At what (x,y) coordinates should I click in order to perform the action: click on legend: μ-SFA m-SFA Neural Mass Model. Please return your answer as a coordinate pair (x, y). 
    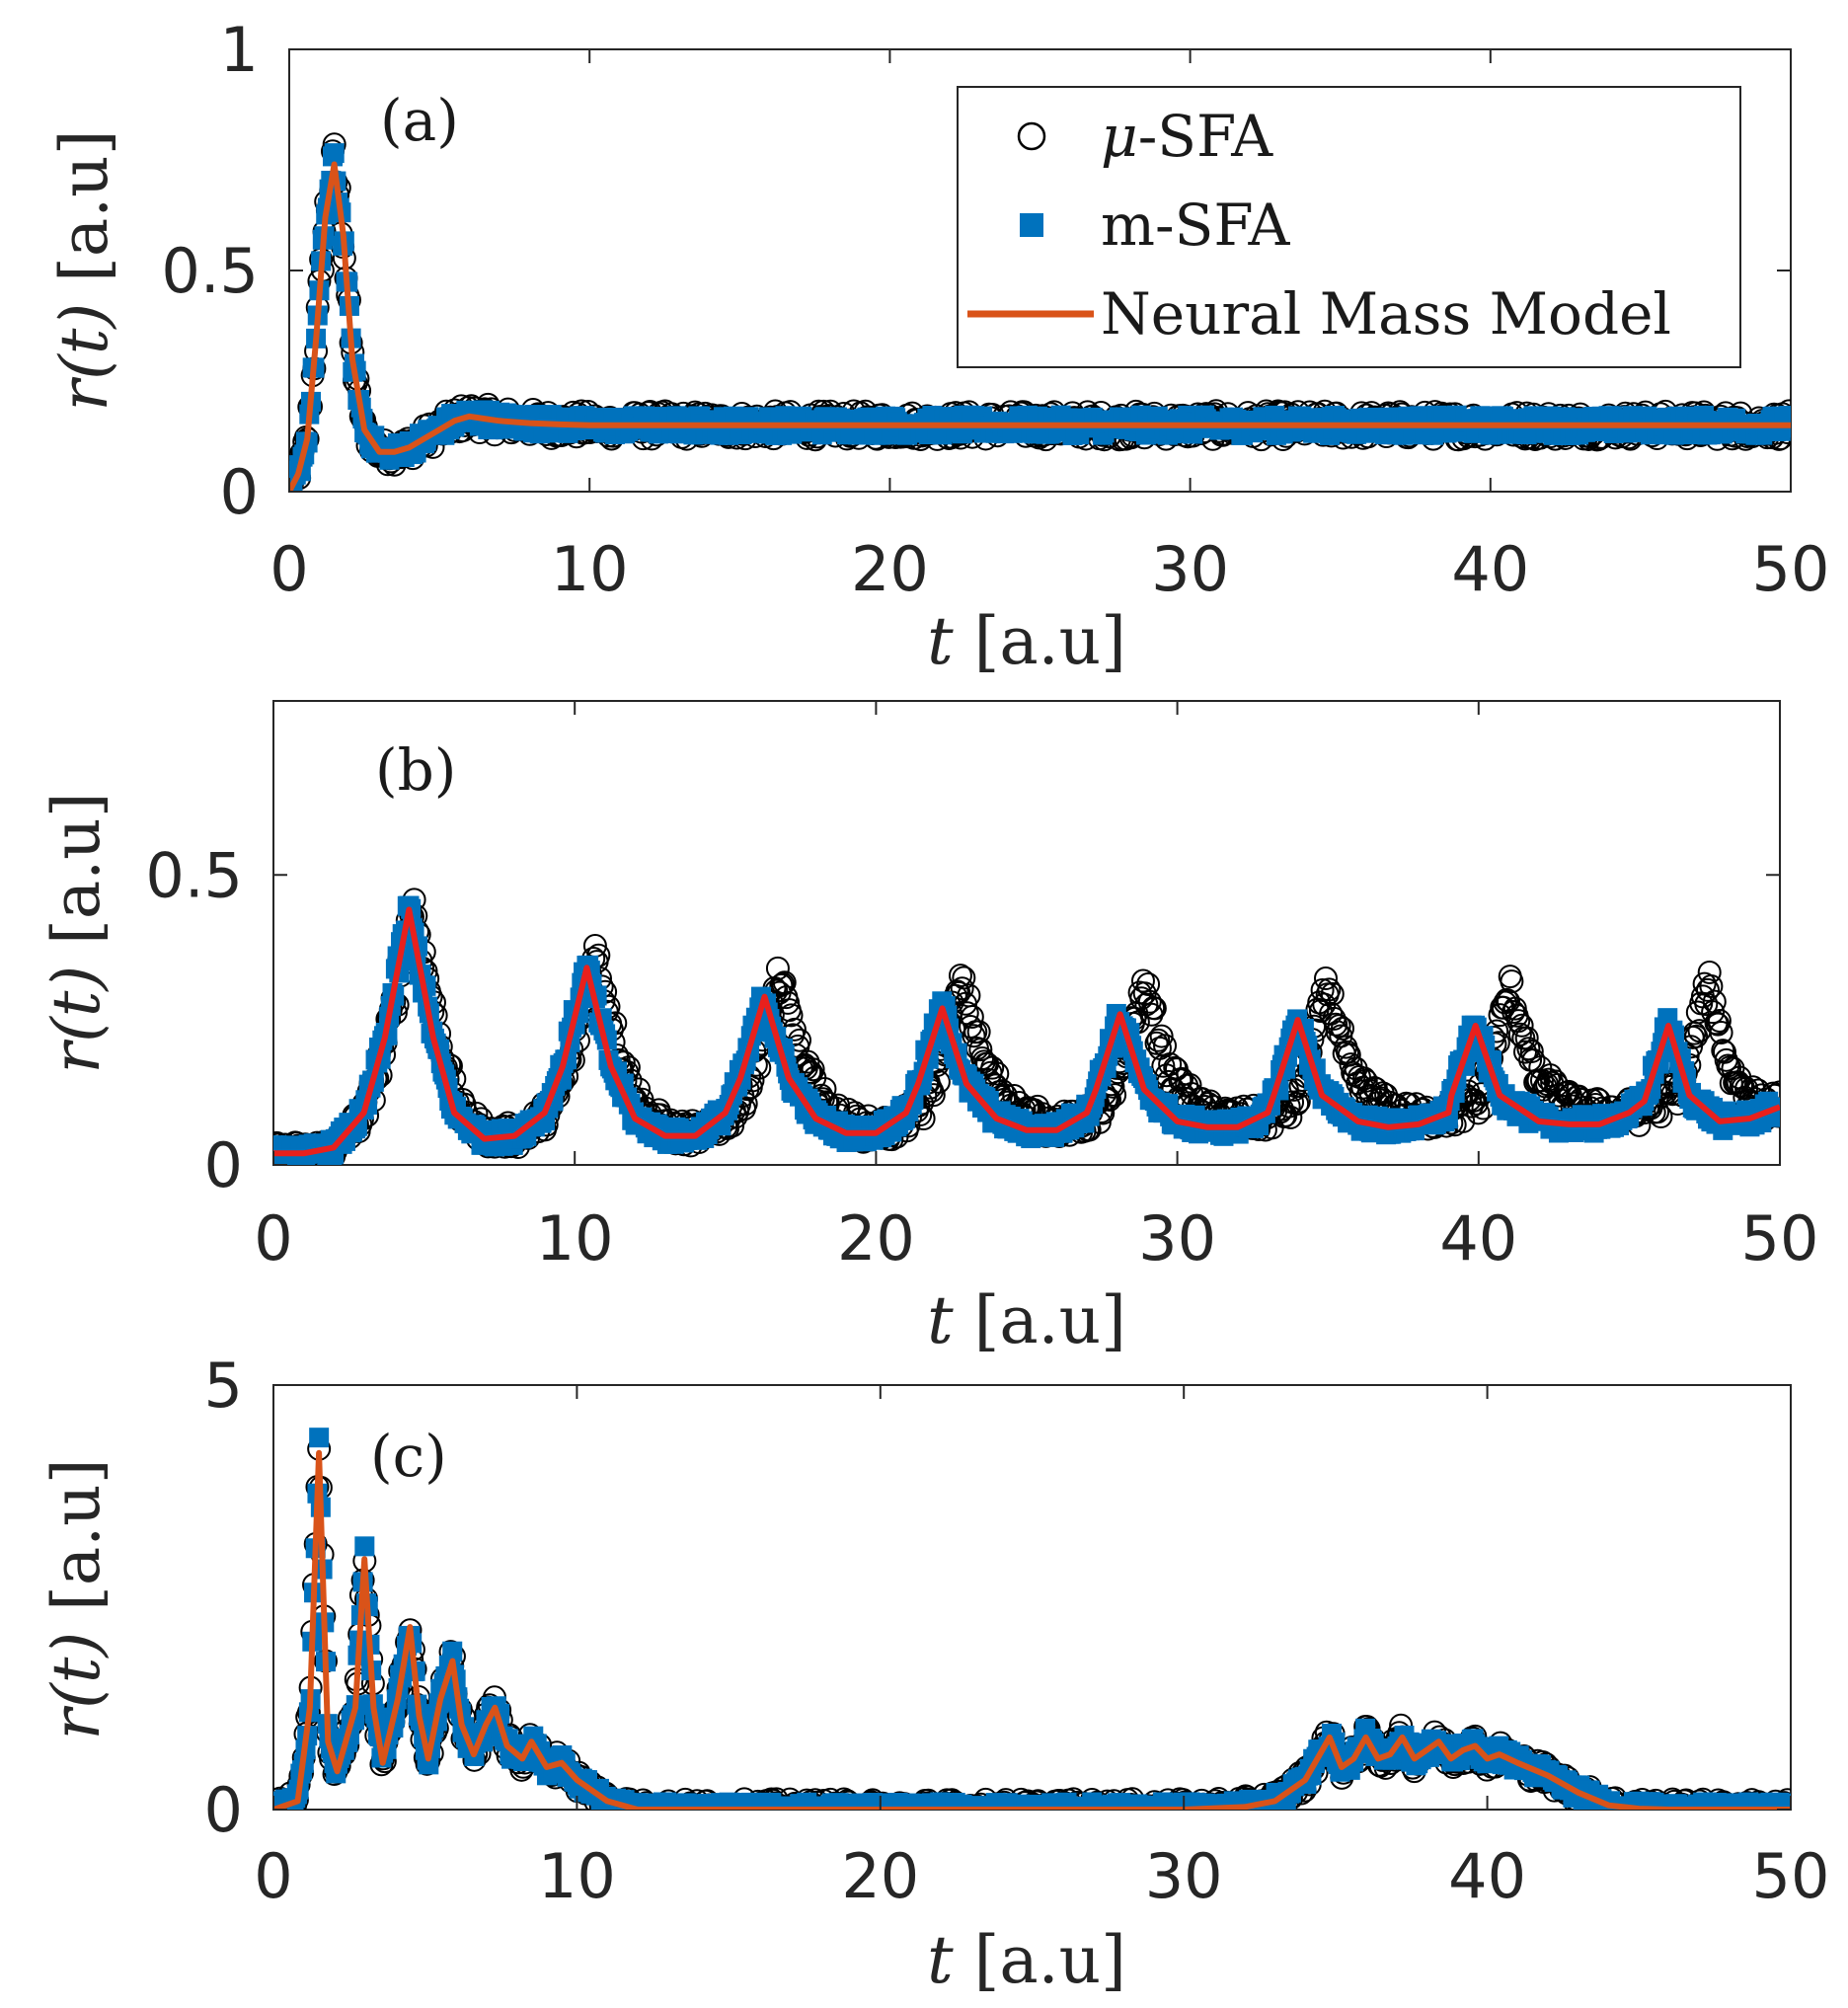
    Looking at the image, I should click on (1349, 227).